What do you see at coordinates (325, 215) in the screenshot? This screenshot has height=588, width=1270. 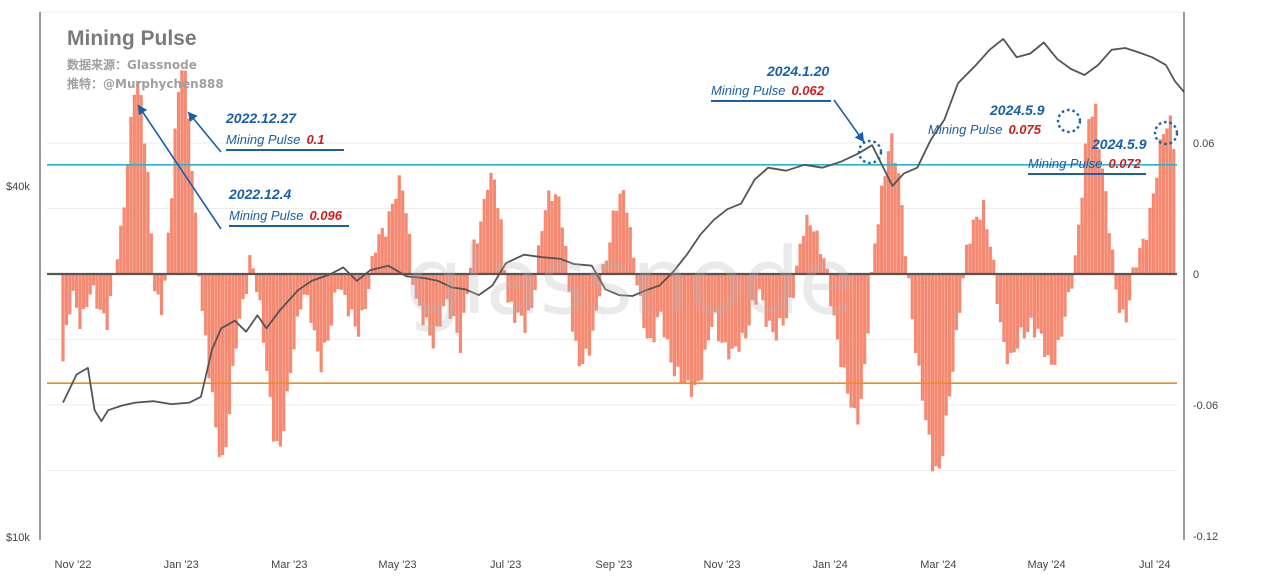 I see `annotation-value: 0.096` at bounding box center [325, 215].